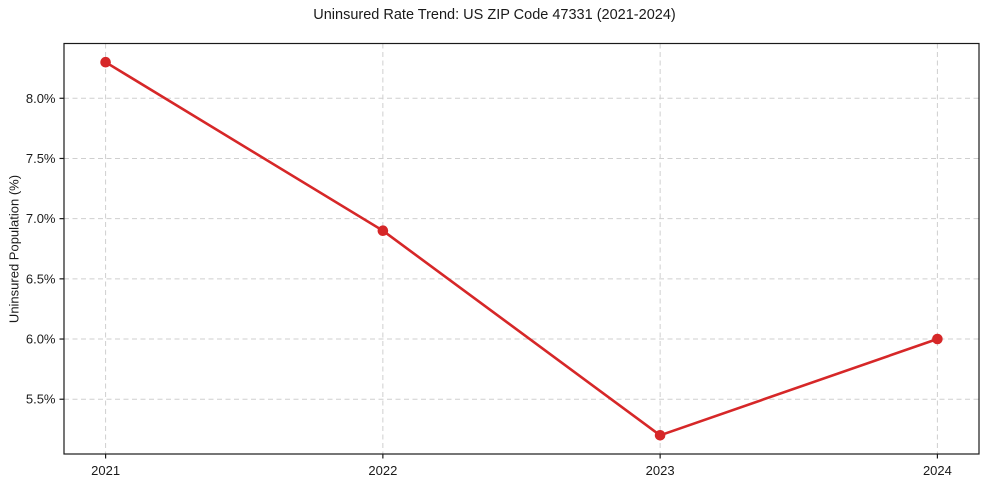  Describe the element at coordinates (41, 158) in the screenshot. I see `y-tick-label: 7.5%` at that location.